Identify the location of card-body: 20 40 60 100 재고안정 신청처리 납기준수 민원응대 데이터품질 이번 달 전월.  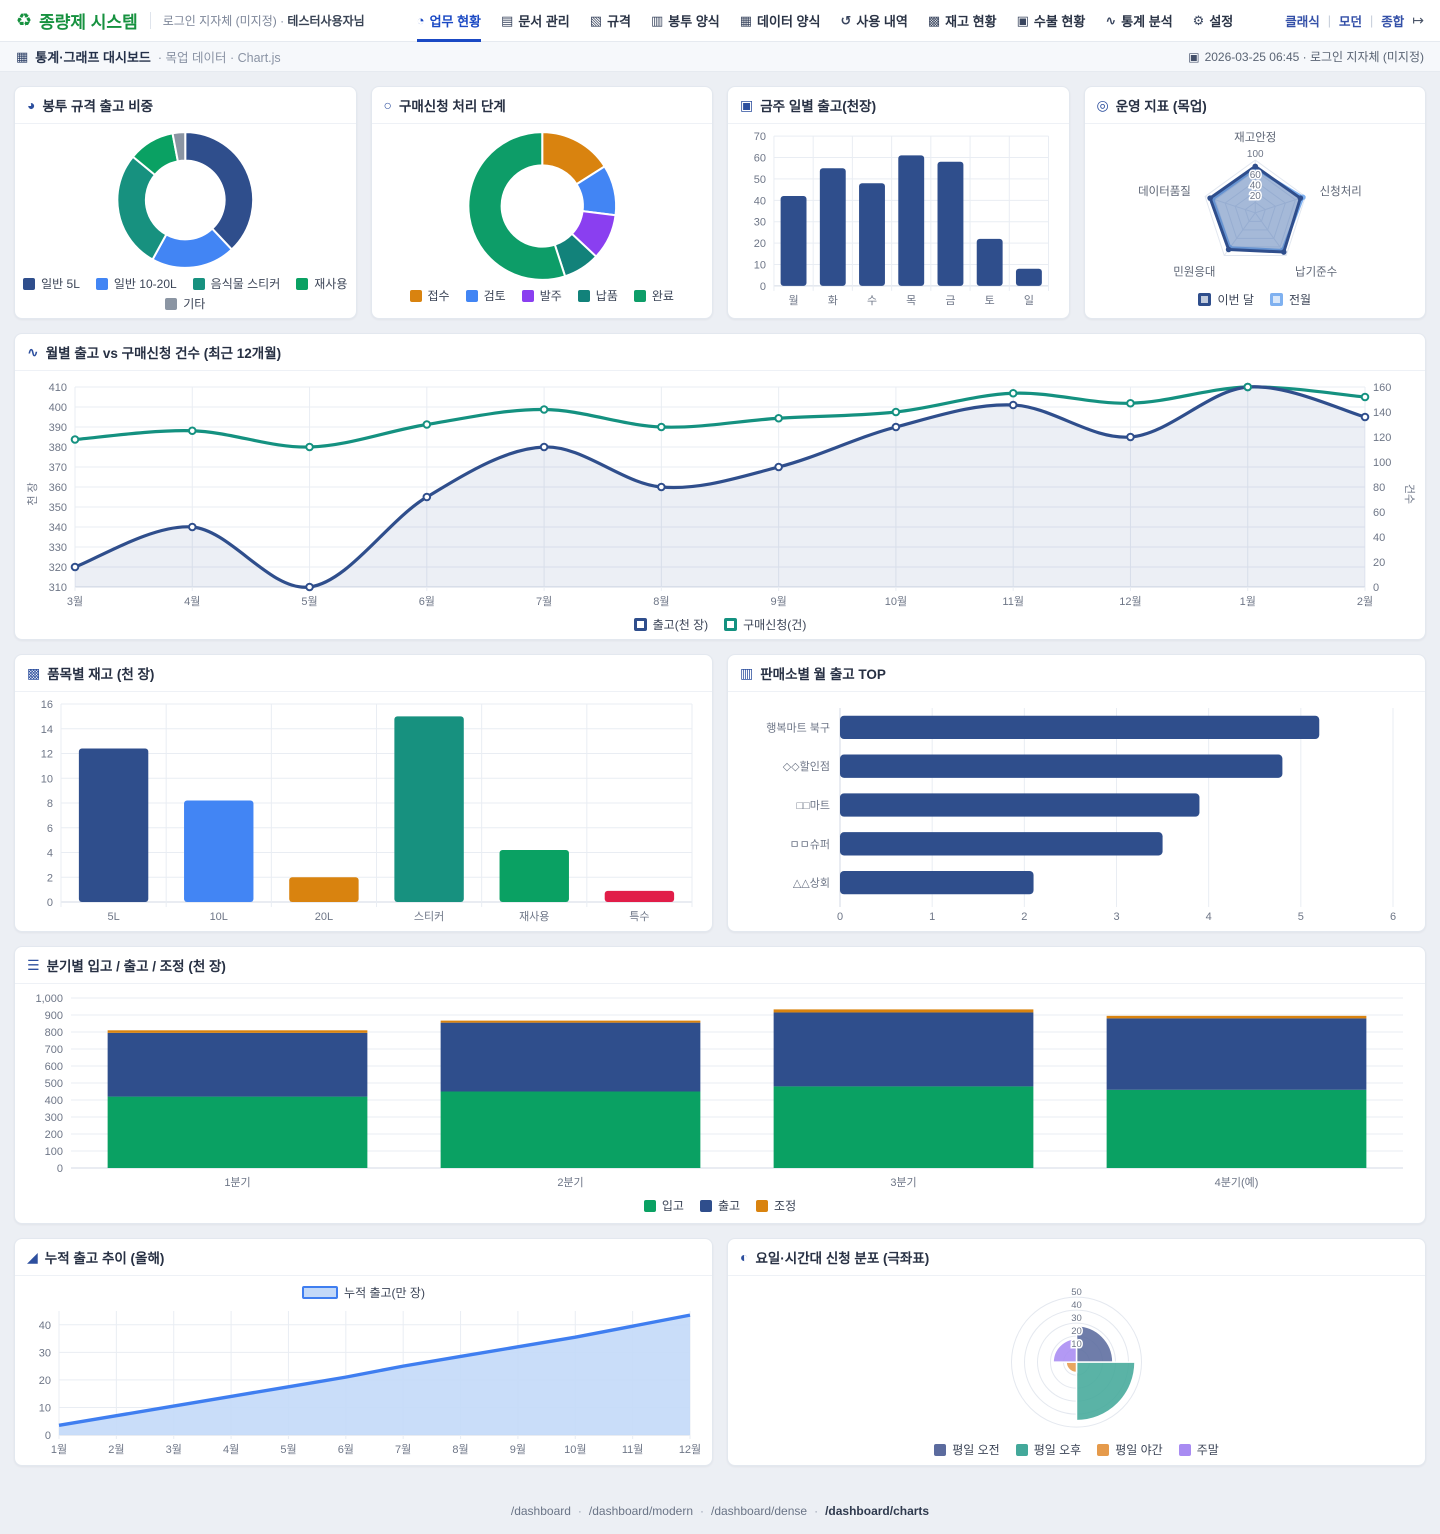
(1255, 219).